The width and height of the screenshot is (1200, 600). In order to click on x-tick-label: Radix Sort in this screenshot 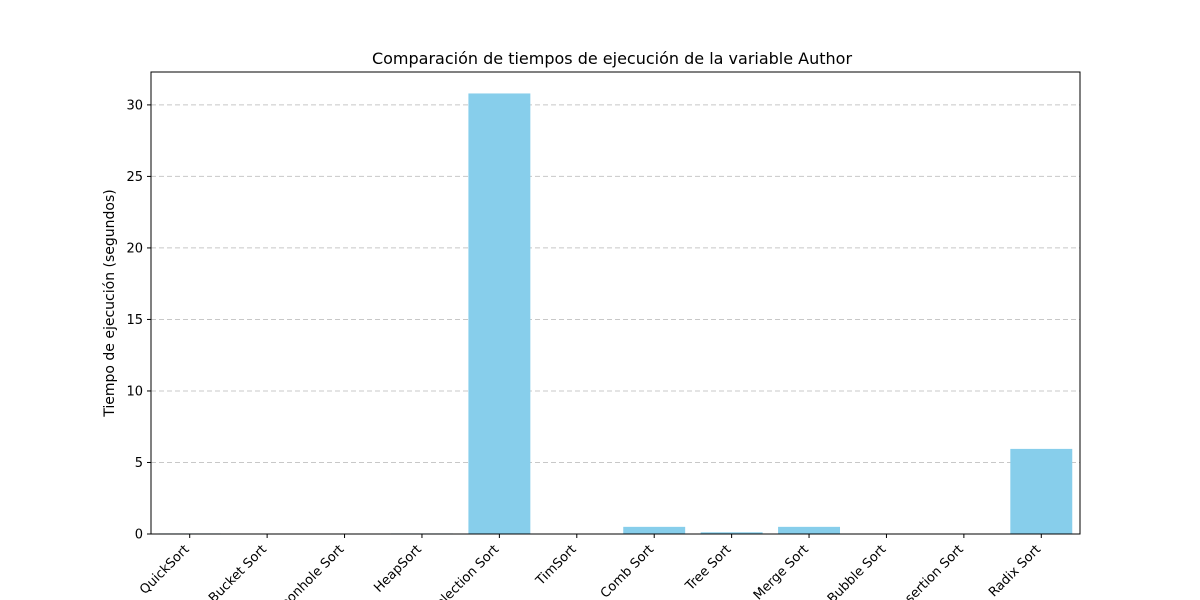, I will do `click(1015, 571)`.